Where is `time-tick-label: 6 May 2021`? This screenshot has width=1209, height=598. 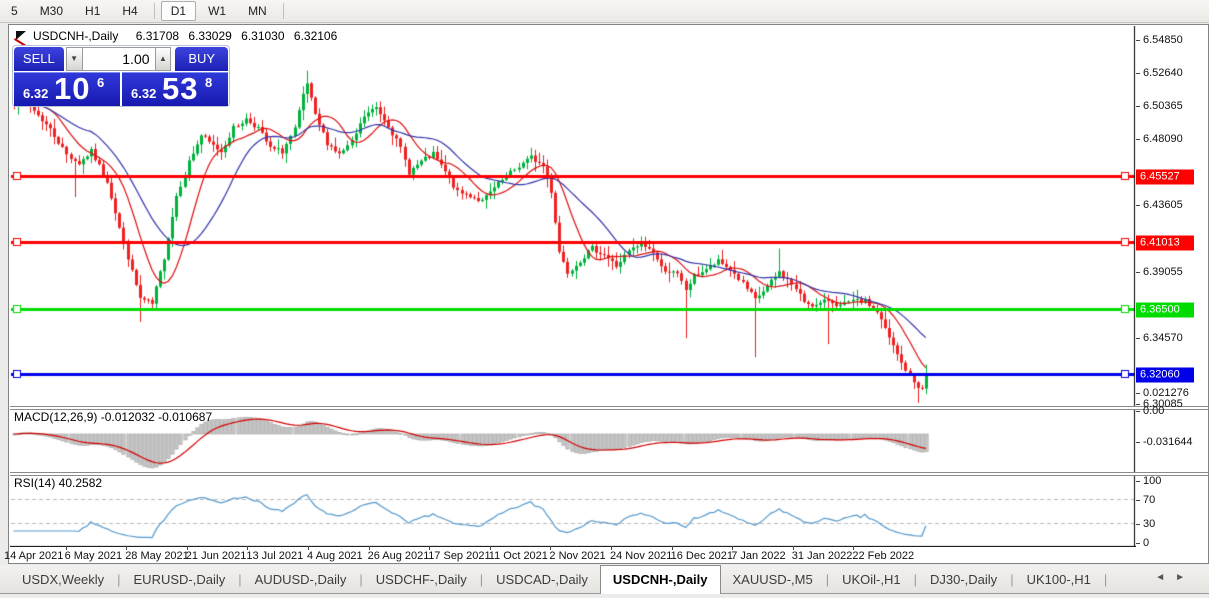
time-tick-label: 6 May 2021 is located at coordinates (93, 556).